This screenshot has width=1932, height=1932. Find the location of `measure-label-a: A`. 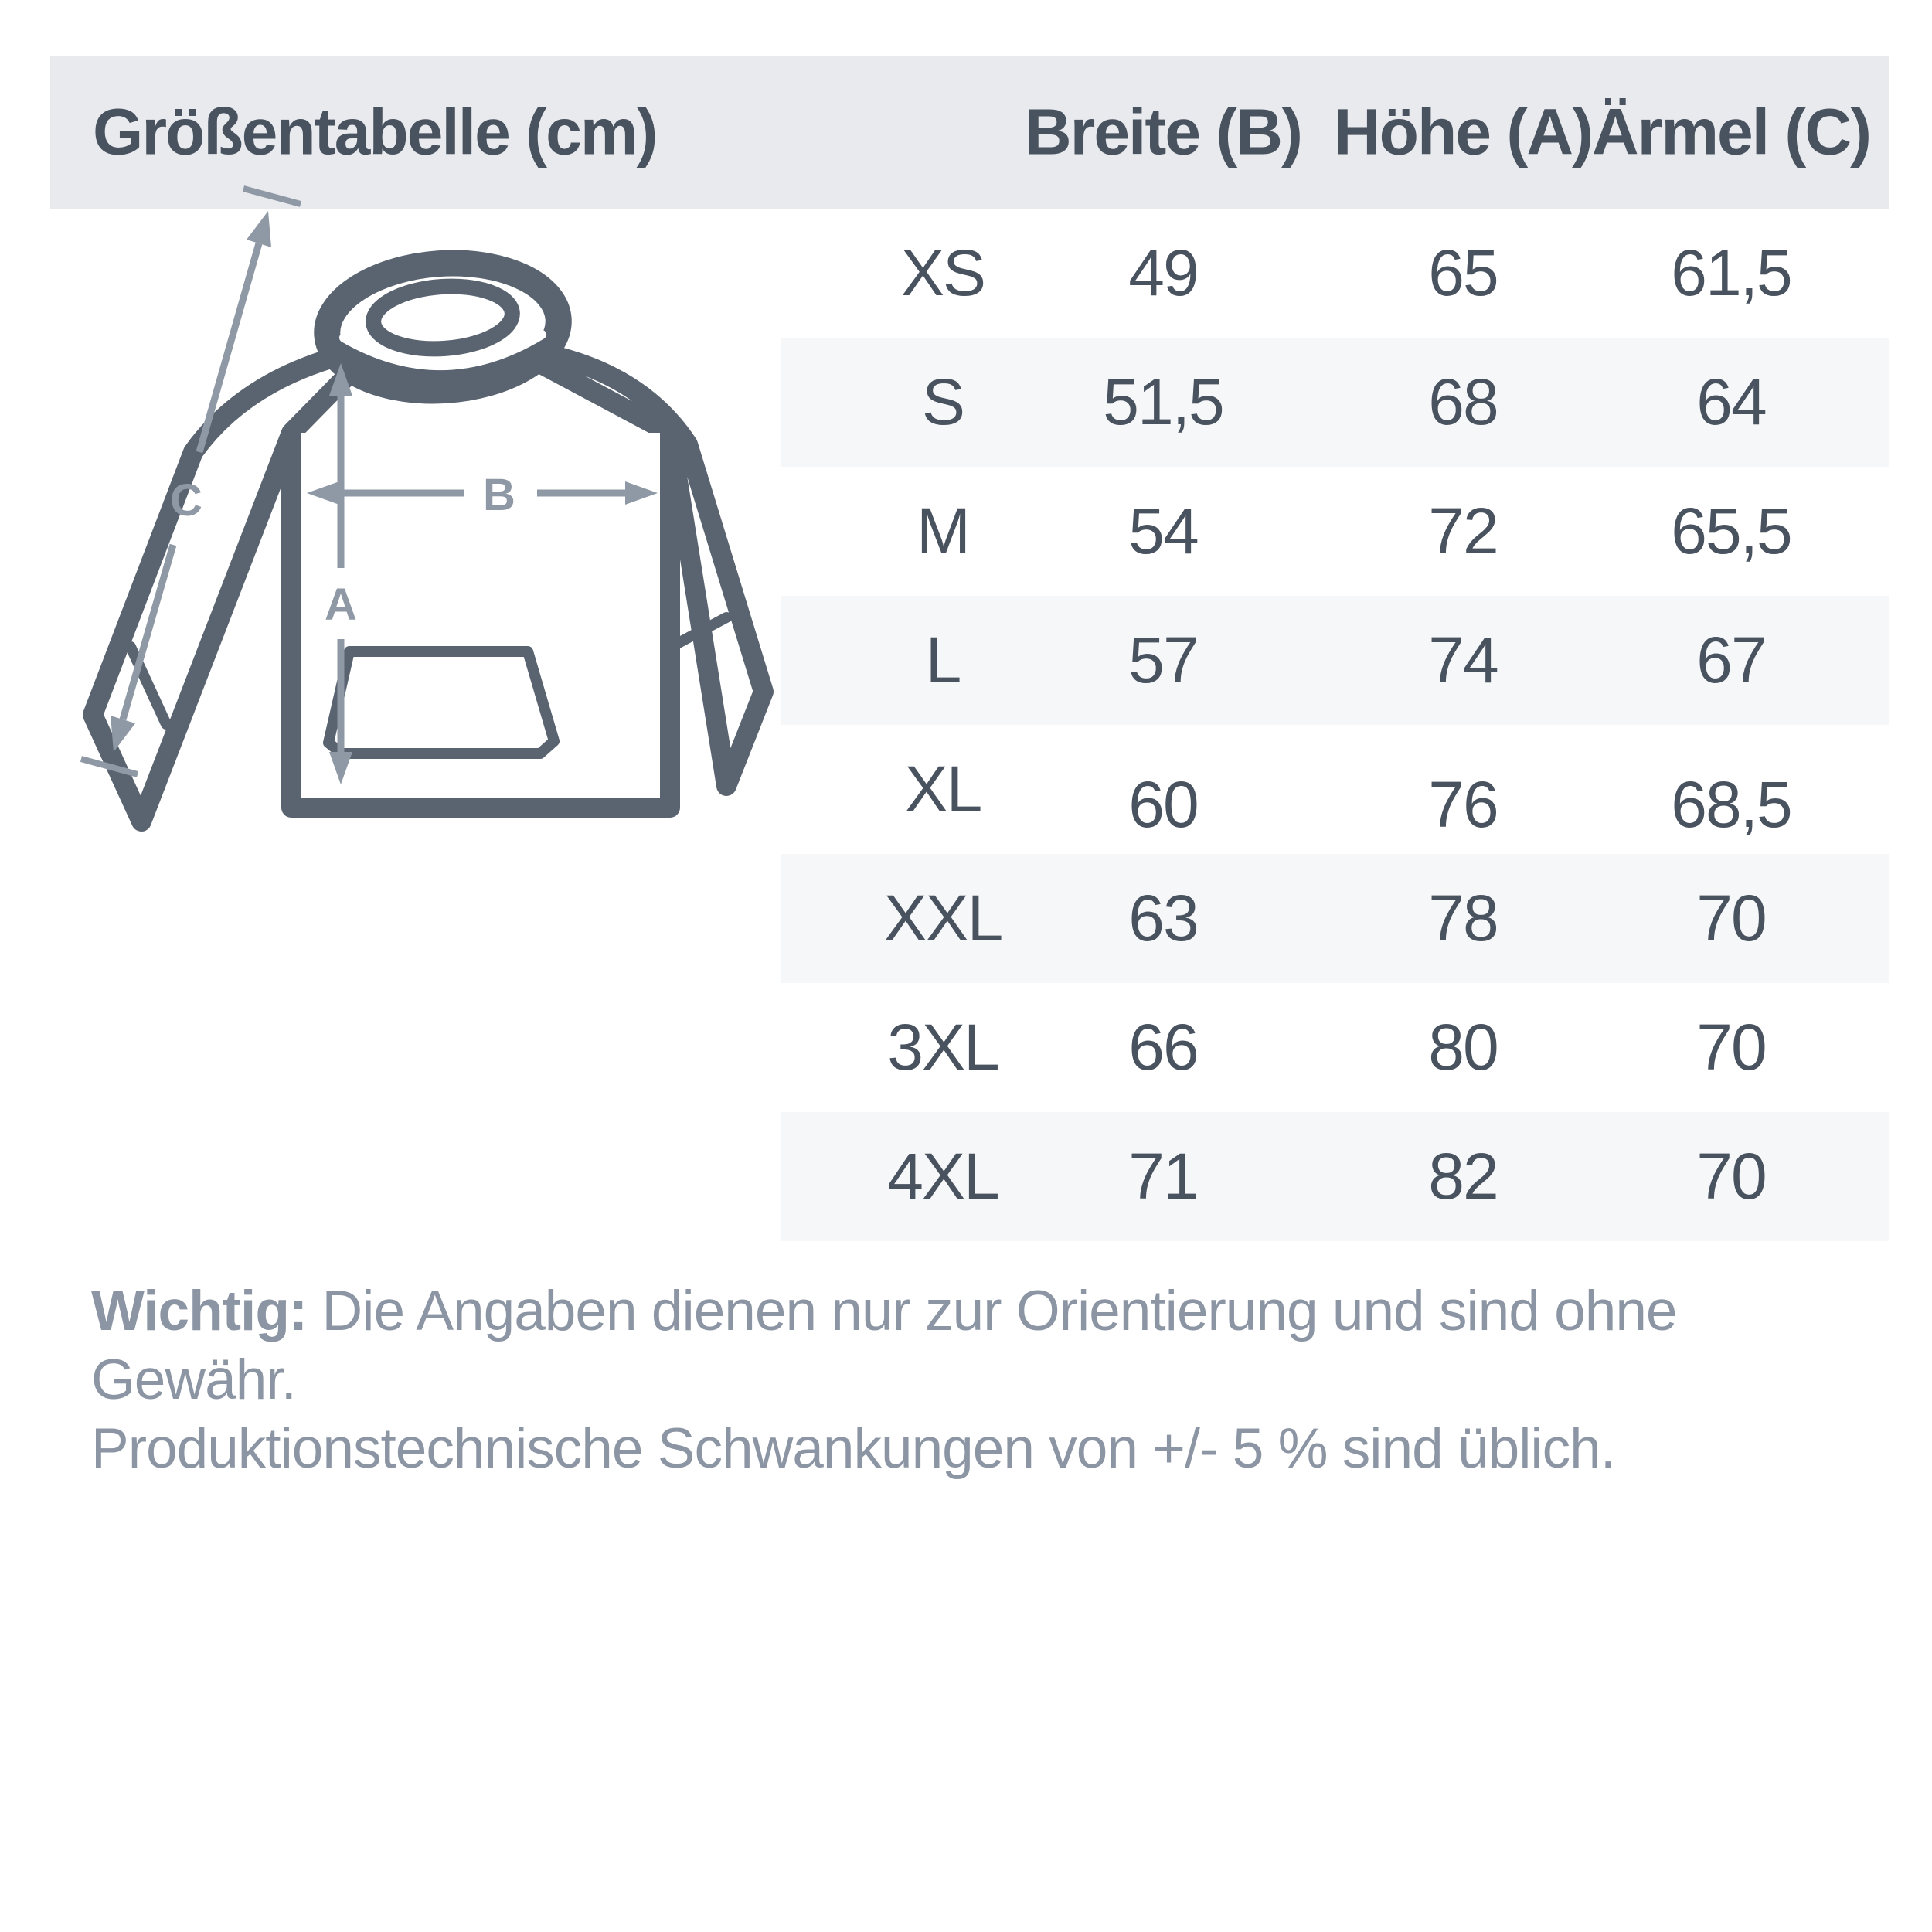

measure-label-a: A is located at coordinates (341, 605).